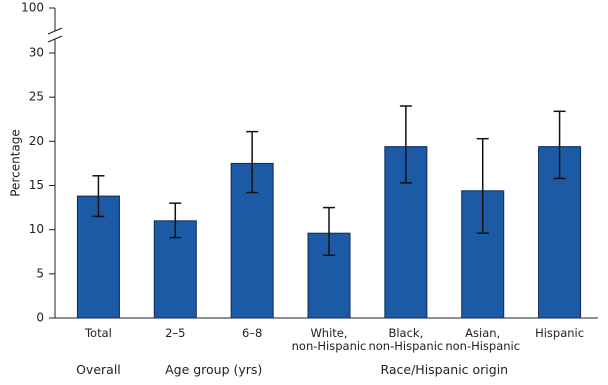 The image size is (608, 385). What do you see at coordinates (98, 333) in the screenshot?
I see `x-tick-label: Total` at bounding box center [98, 333].